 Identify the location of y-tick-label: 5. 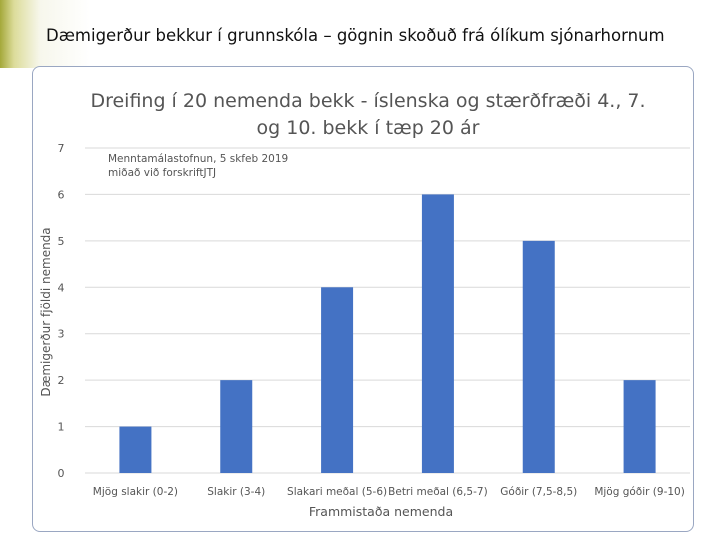
(61, 241).